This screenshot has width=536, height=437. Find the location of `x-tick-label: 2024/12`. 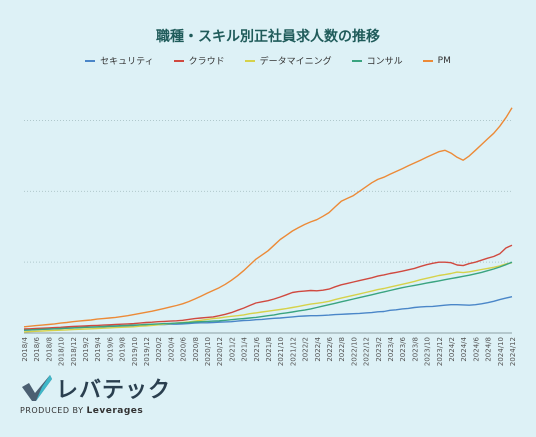

x-tick-label: 2024/12 is located at coordinates (513, 351).